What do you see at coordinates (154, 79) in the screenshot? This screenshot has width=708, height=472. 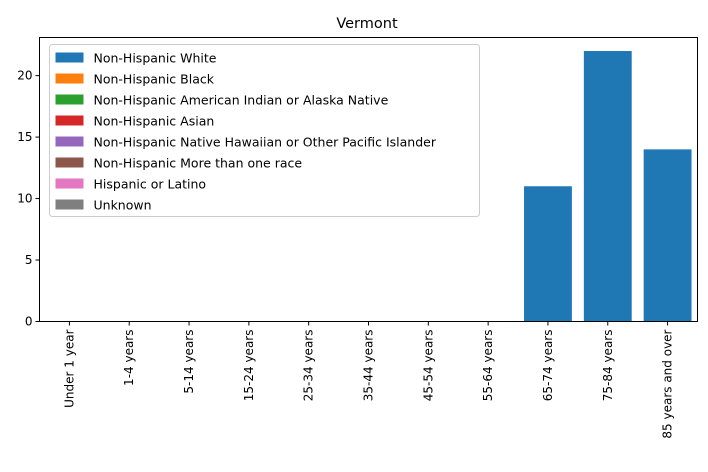 I see `legend-label-1: Non-Hispanic Black` at bounding box center [154, 79].